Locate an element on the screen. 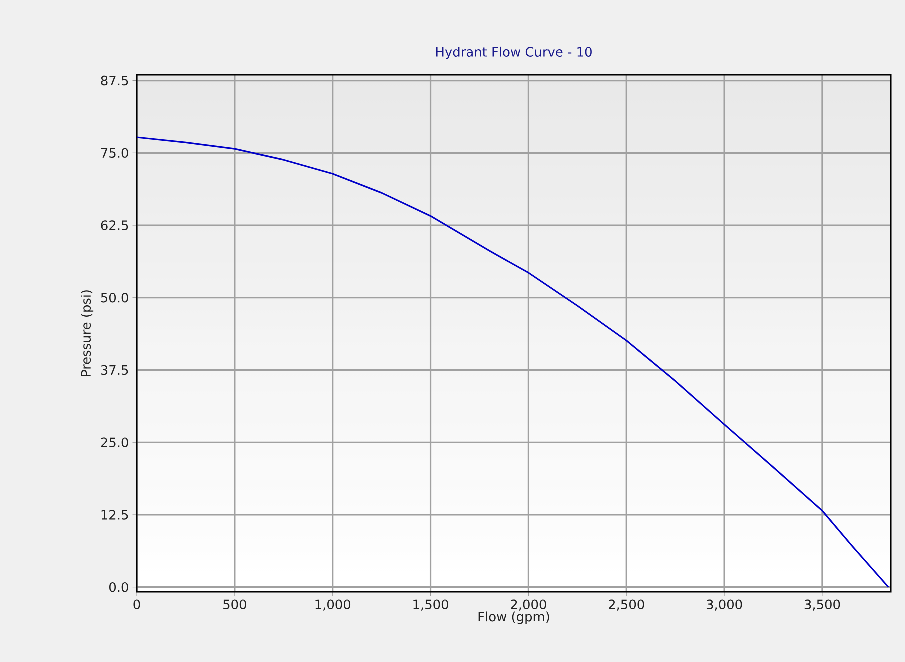  x-tick-label: 500 is located at coordinates (235, 605).